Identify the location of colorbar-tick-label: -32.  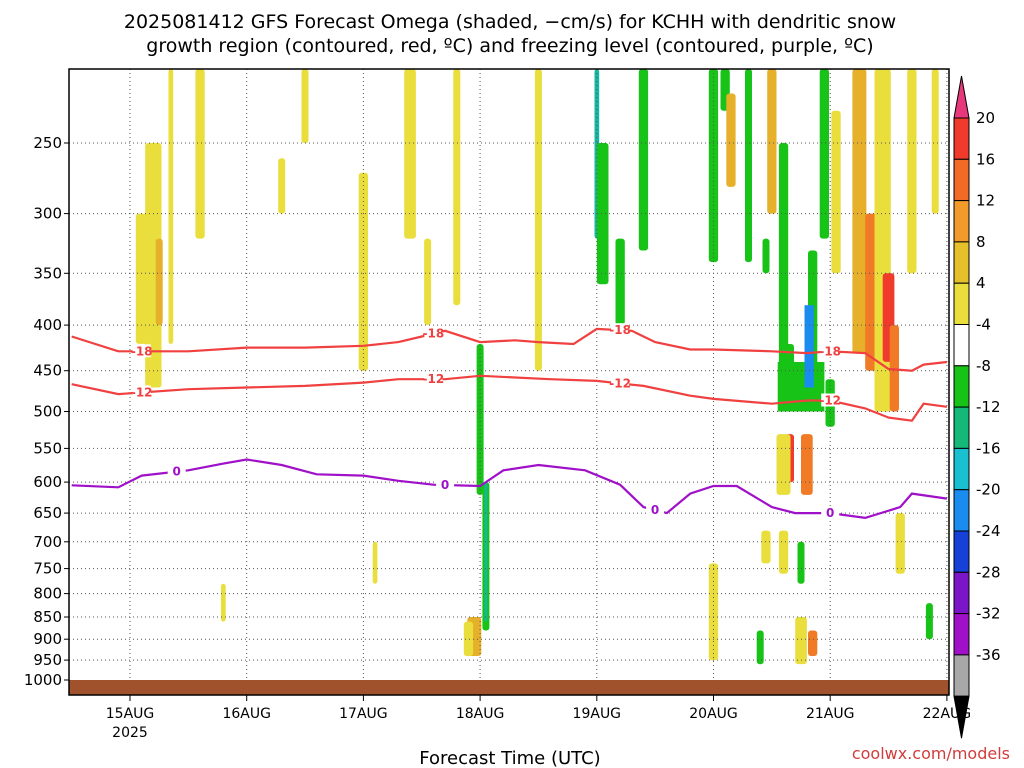
(988, 614).